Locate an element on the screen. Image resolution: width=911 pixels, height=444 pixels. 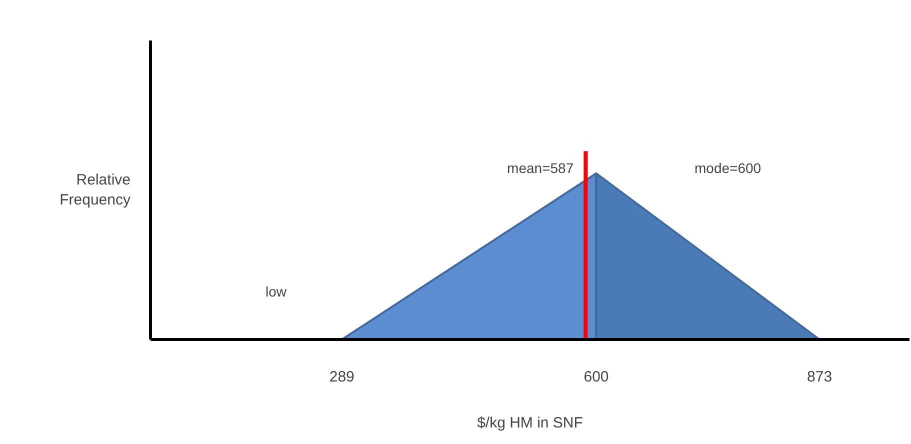
x-tick-label: 289 is located at coordinates (341, 377).